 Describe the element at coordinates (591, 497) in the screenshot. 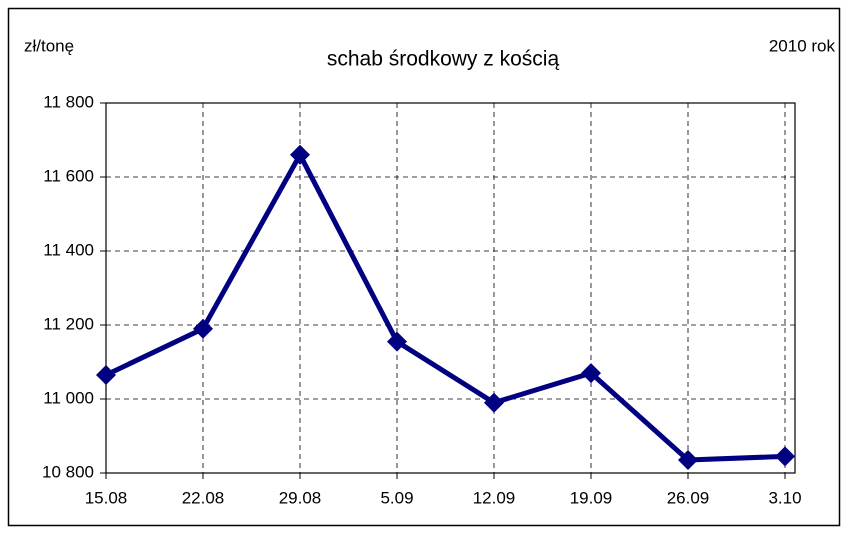

I see `x-tick-label: 19.09` at that location.